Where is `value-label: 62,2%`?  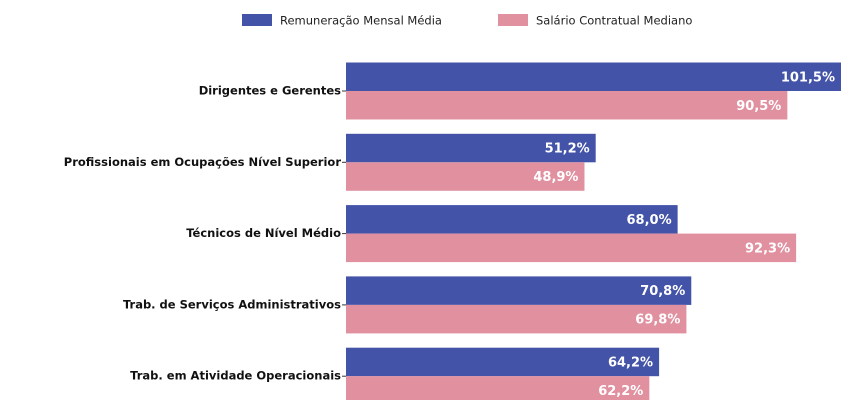
value-label: 62,2% is located at coordinates (620, 391).